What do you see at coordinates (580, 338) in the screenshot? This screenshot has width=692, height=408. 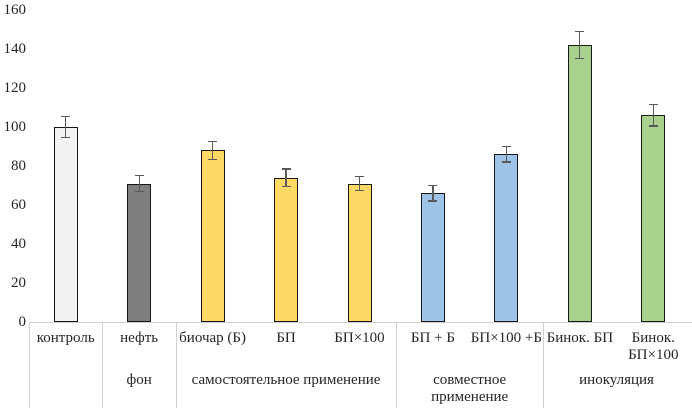 I see `x-category-label: Бинок. БП` at bounding box center [580, 338].